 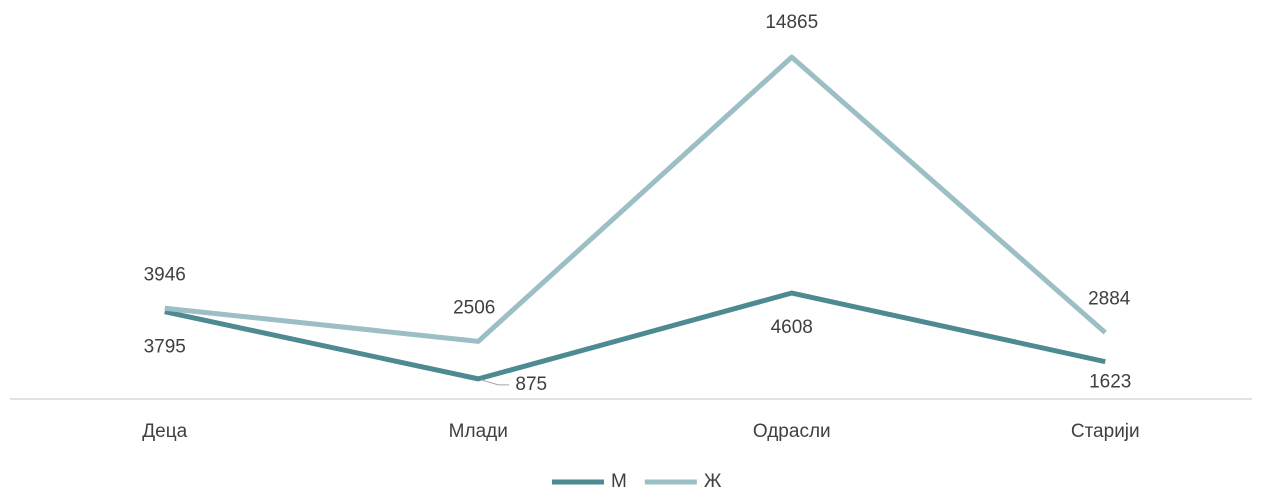 I want to click on data-label: 2506, so click(x=474, y=307).